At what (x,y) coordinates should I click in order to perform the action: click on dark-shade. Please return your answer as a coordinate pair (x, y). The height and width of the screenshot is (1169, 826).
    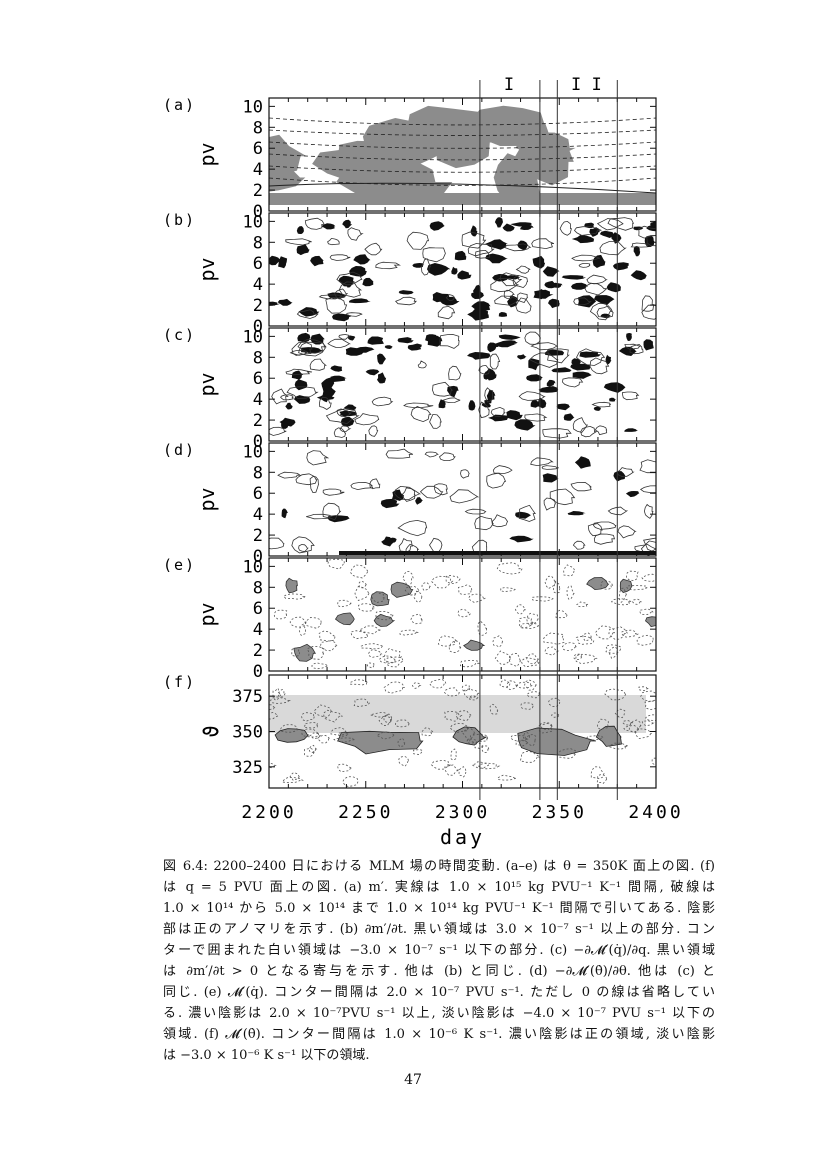
    Looking at the image, I should click on (380, 742).